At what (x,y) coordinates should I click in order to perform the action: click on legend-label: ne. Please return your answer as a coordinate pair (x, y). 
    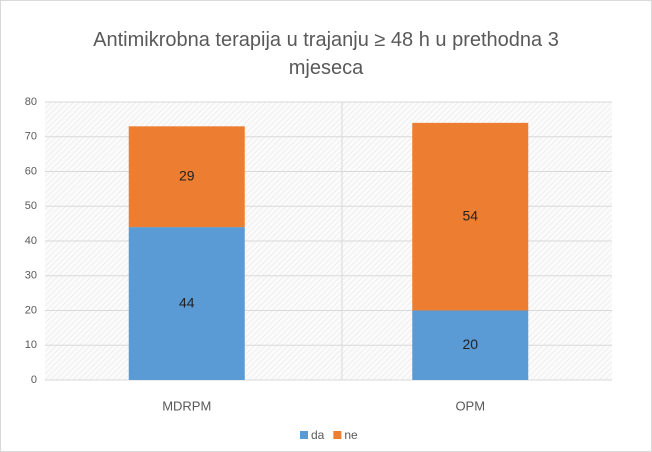
    Looking at the image, I should click on (351, 435).